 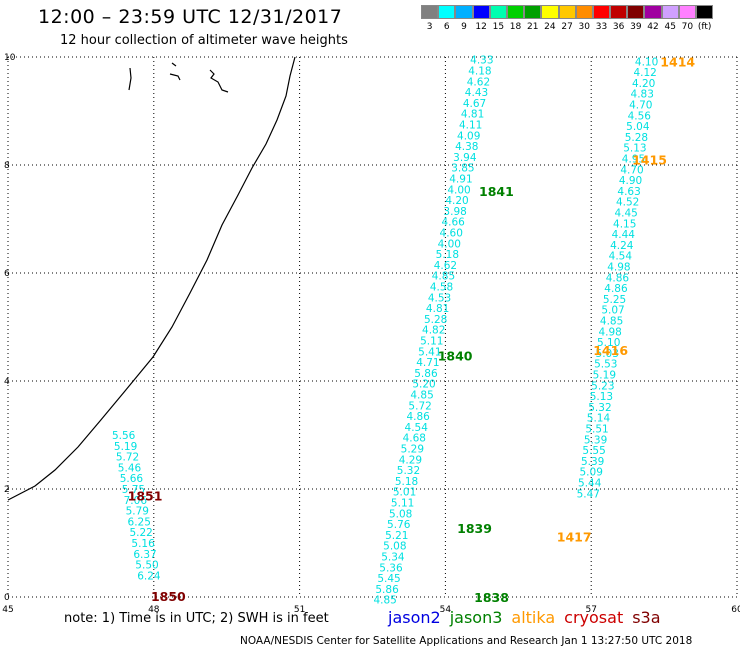 I want to click on y-tick-label: 2, so click(x=7, y=490).